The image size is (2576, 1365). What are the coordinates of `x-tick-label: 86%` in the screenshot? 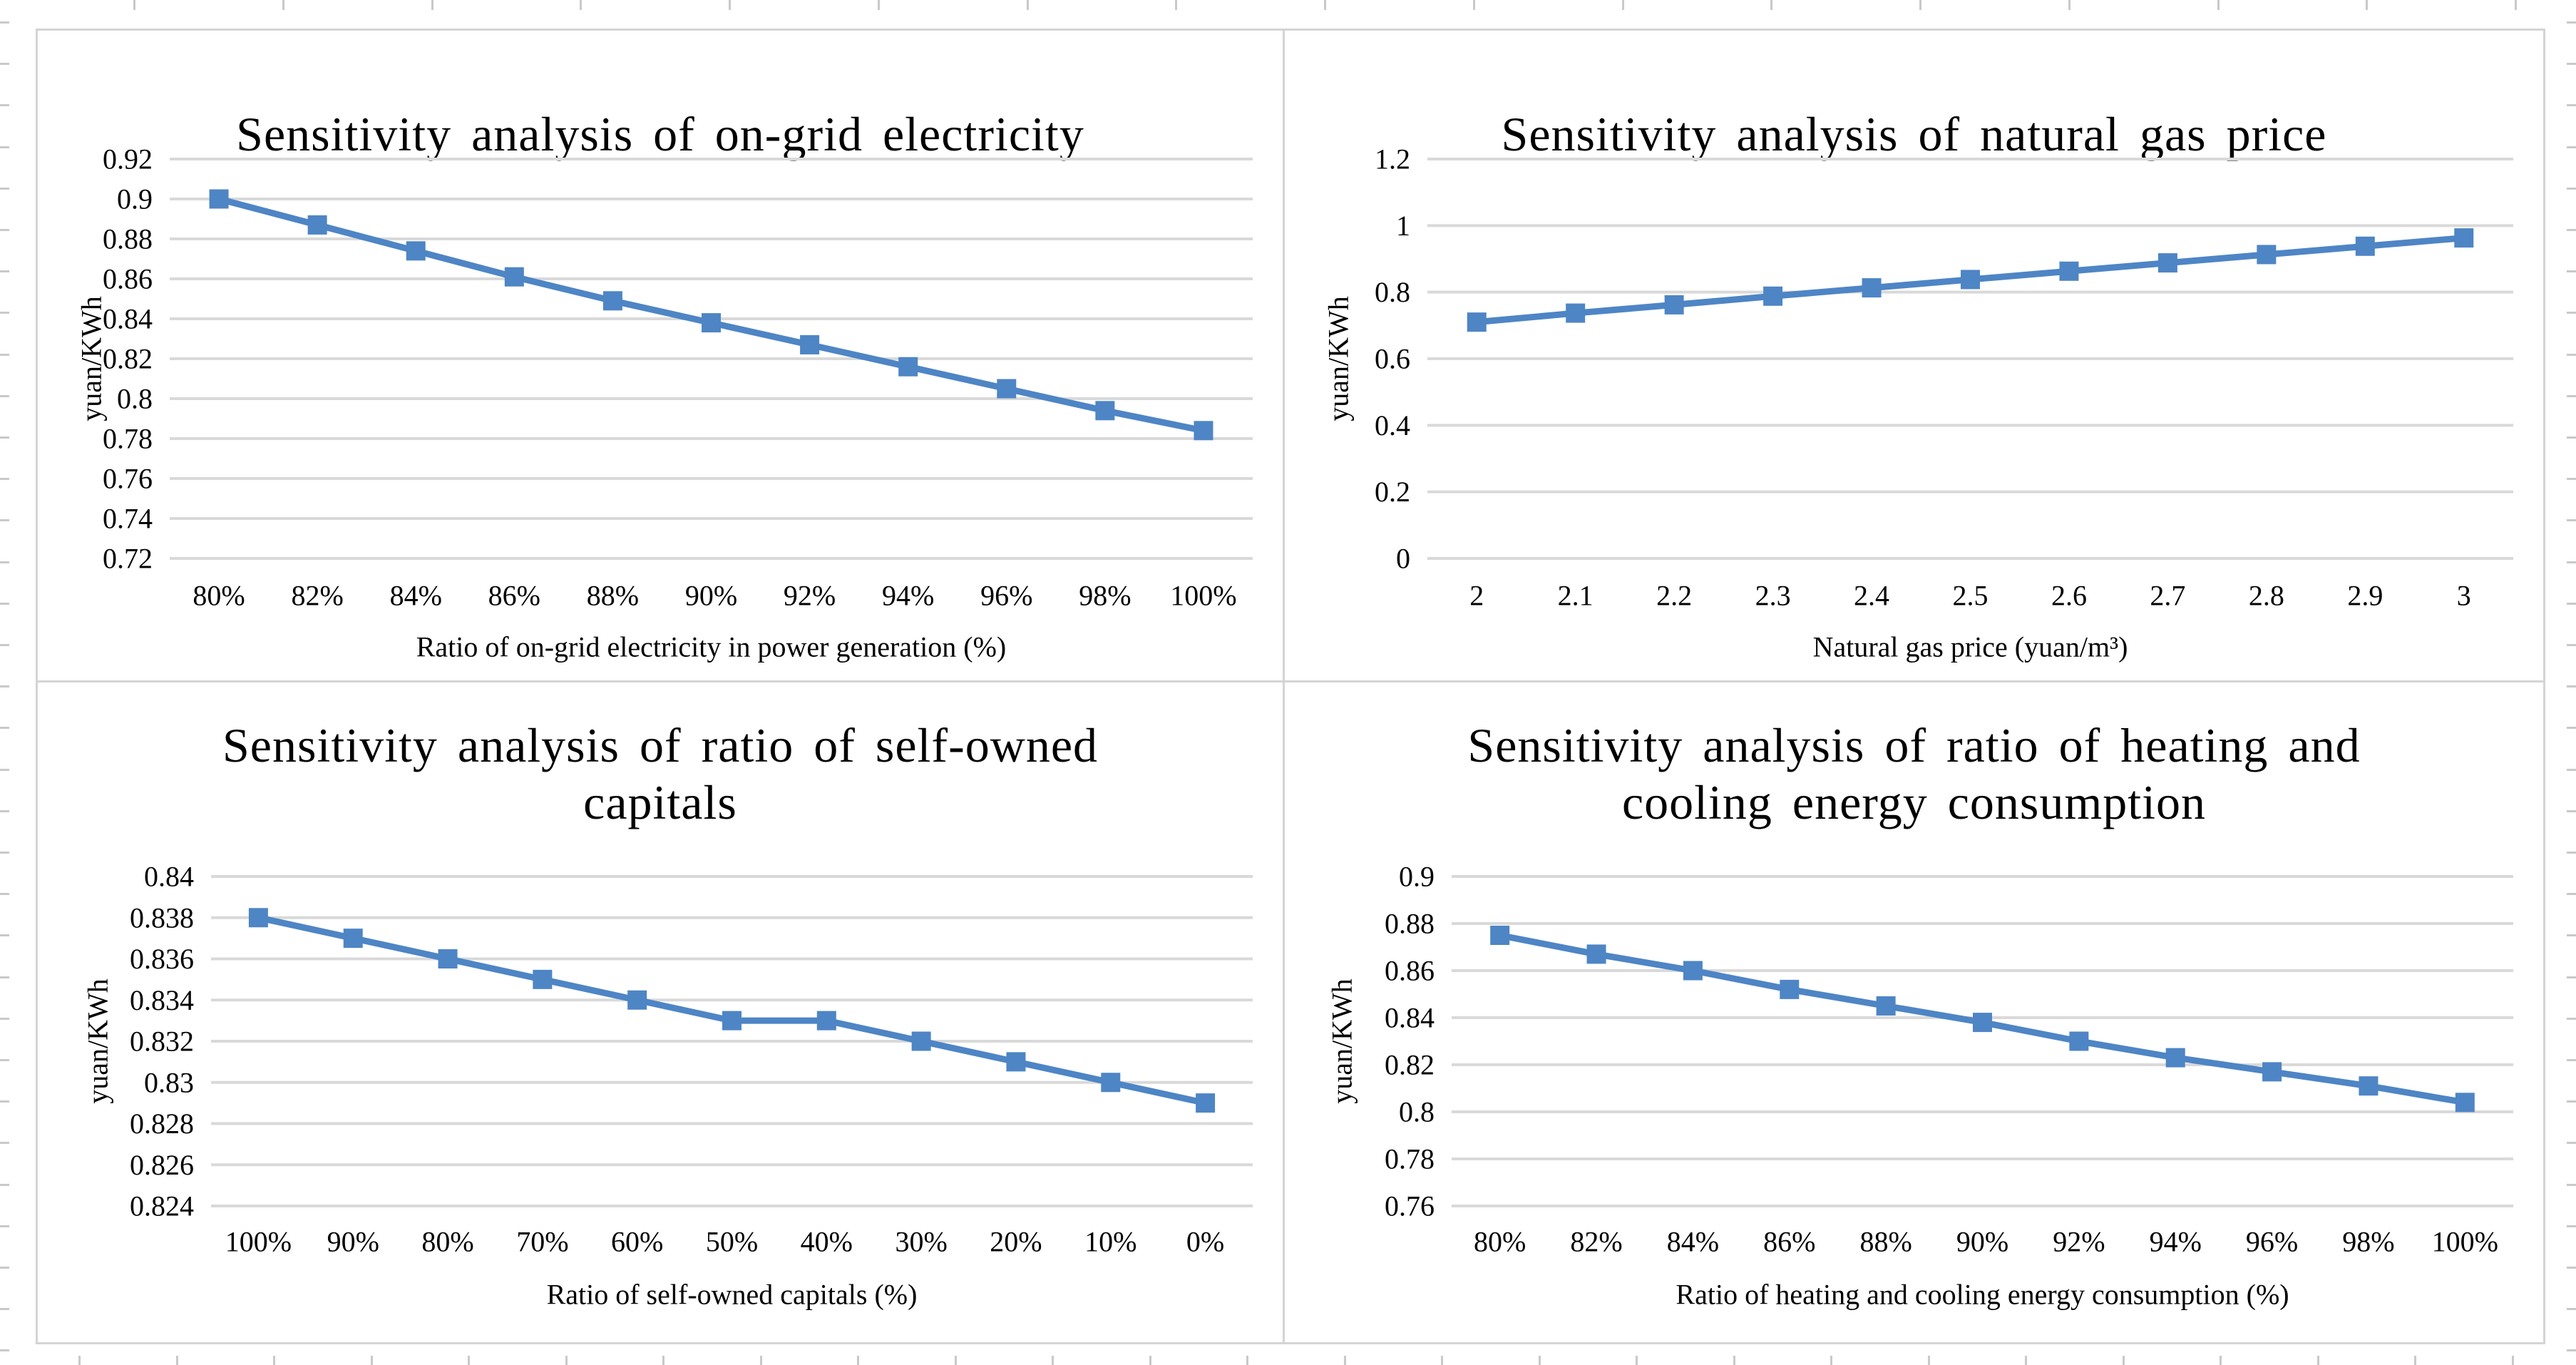 It's located at (1789, 1242).